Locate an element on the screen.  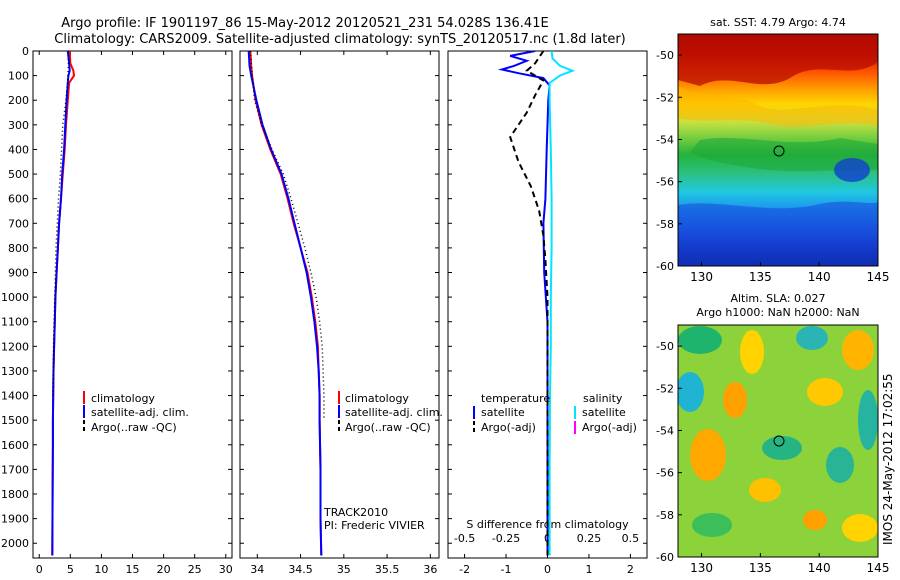
map-x-tick-label: 130 is located at coordinates (701, 277).